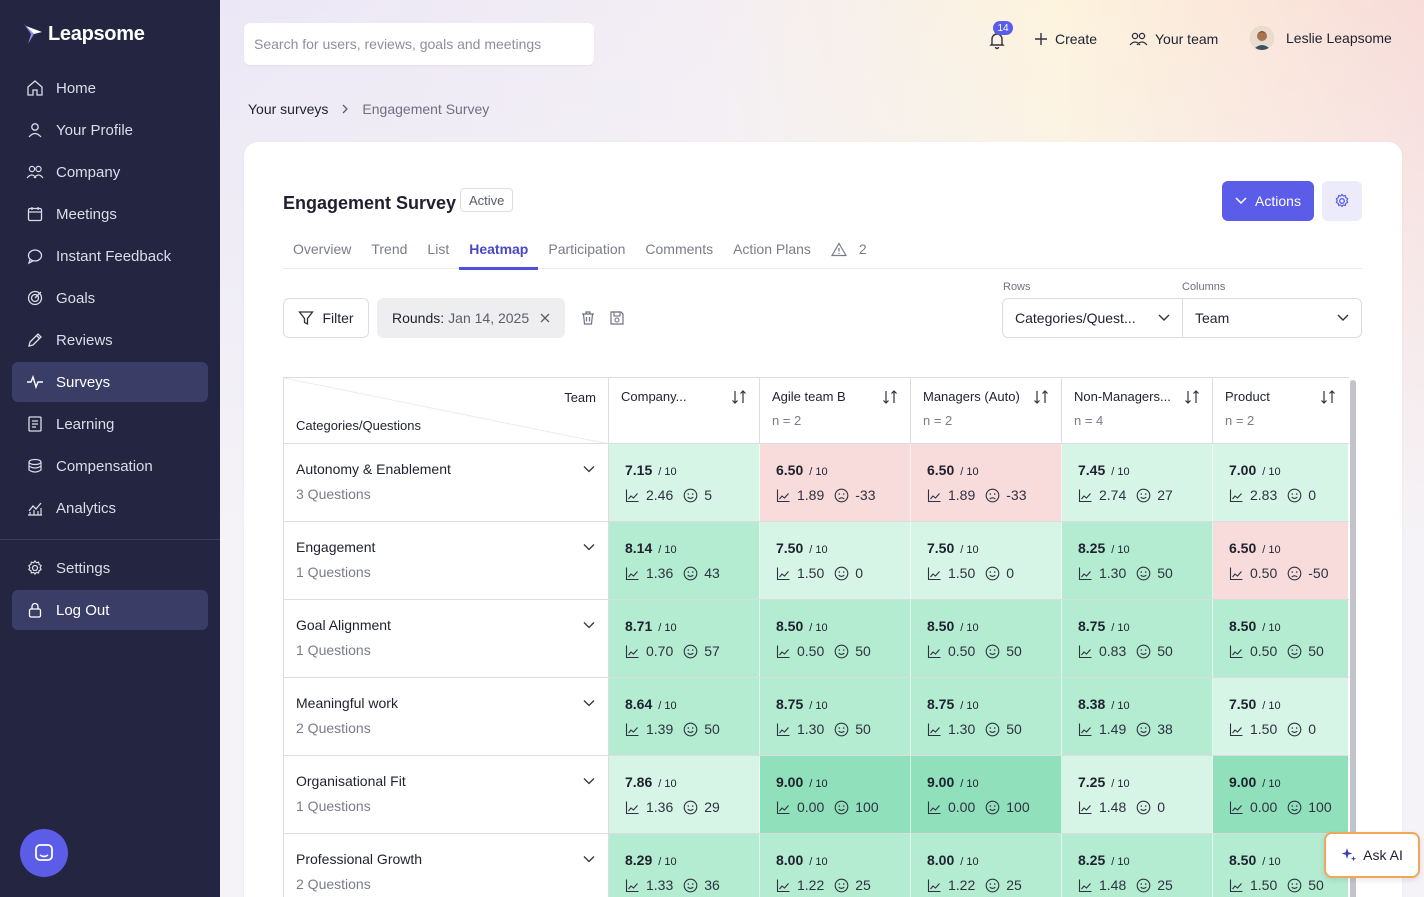 This screenshot has height=897, width=1424. I want to click on actions-button: Actions, so click(1268, 201).